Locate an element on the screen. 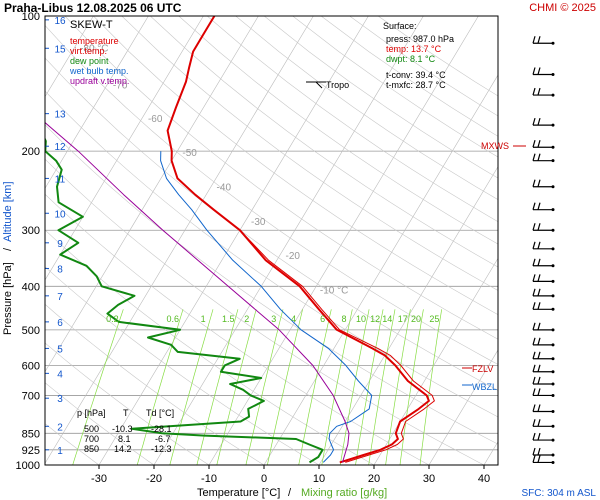 The height and width of the screenshot is (500, 600). pressure-tick-label: 200 is located at coordinates (31, 152).